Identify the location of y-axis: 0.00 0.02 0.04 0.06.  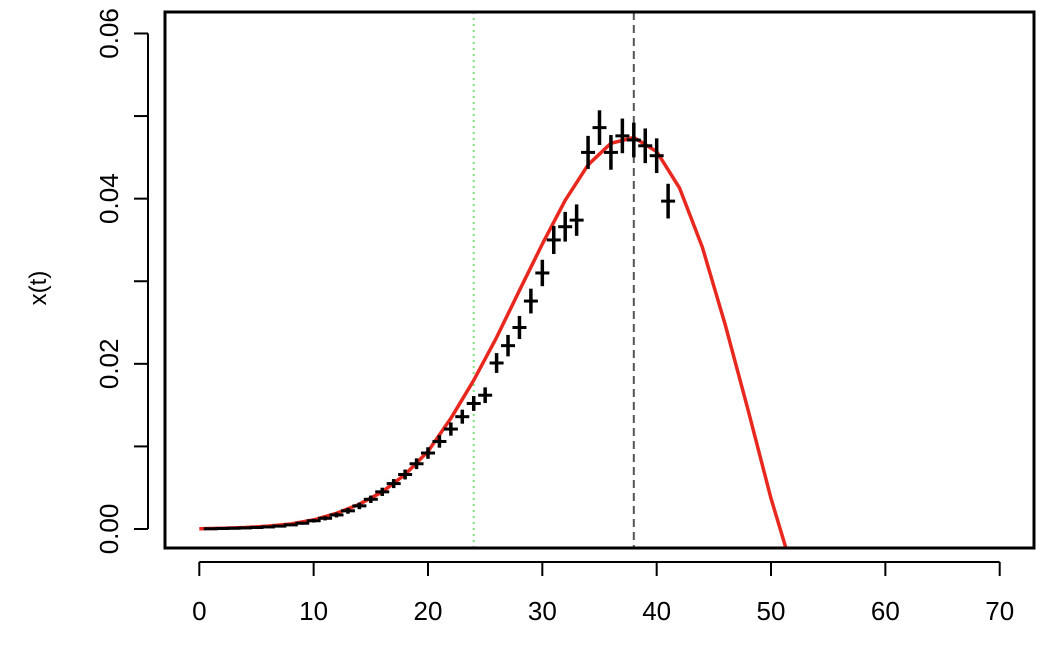
(121, 281).